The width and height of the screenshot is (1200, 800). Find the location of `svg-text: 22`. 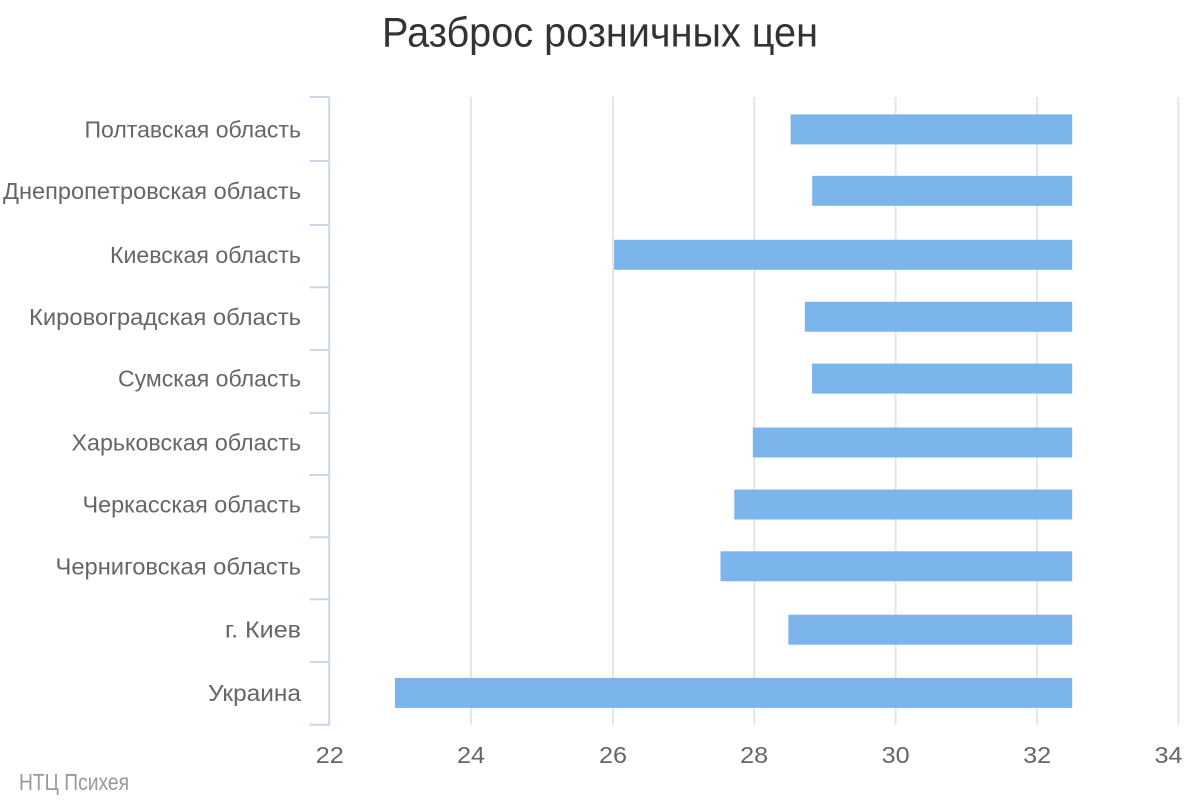

svg-text: 22 is located at coordinates (330, 755).